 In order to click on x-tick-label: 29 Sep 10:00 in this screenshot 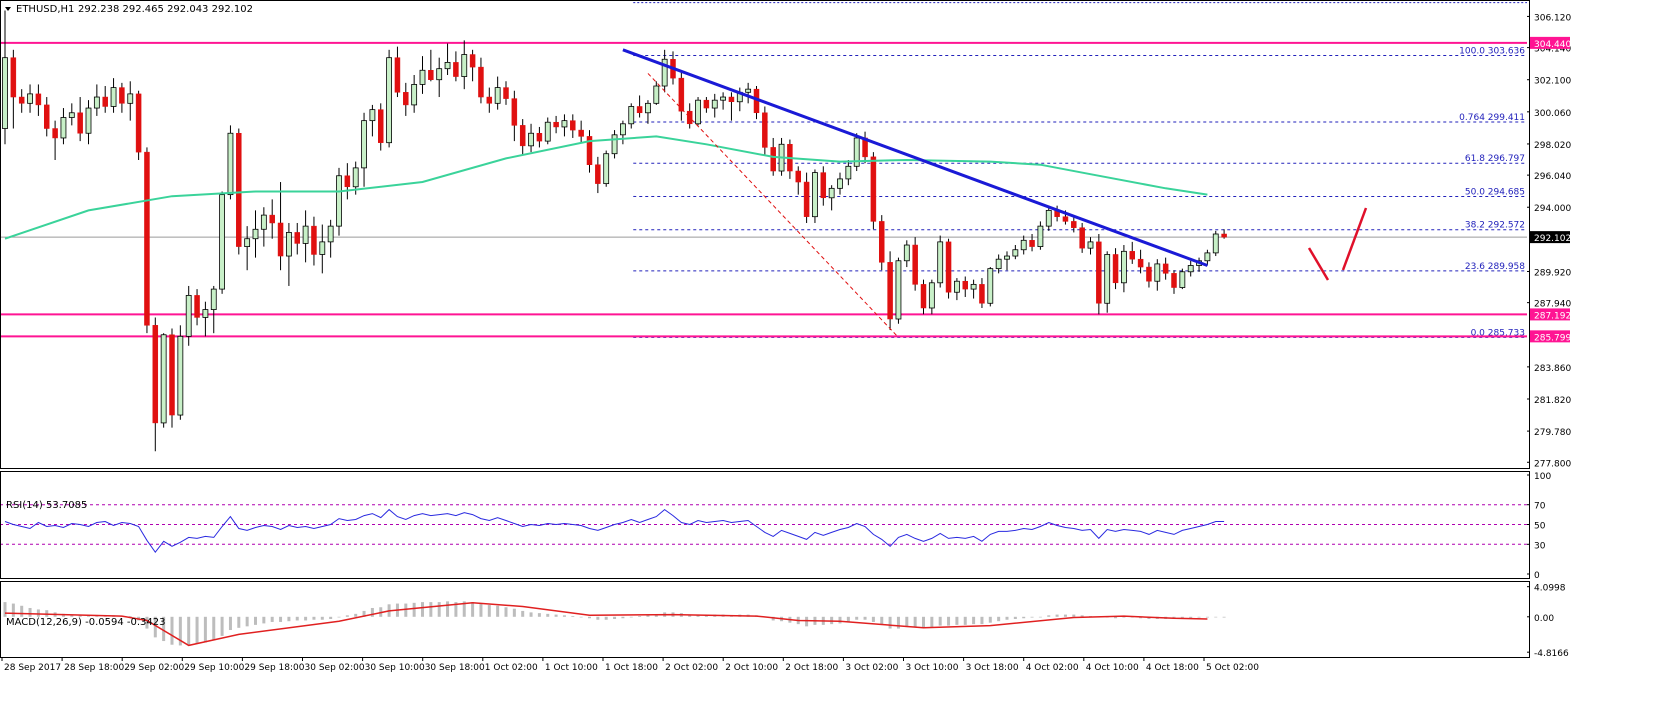, I will do `click(214, 668)`.